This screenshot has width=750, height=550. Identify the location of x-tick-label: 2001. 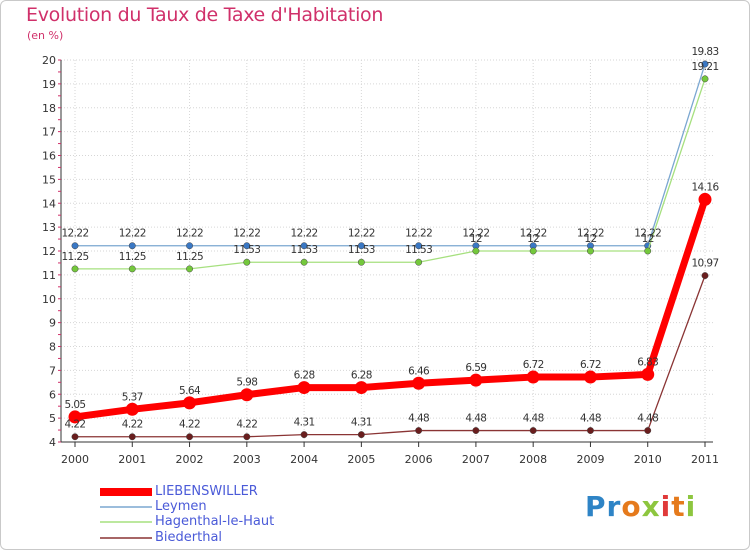
(132, 459).